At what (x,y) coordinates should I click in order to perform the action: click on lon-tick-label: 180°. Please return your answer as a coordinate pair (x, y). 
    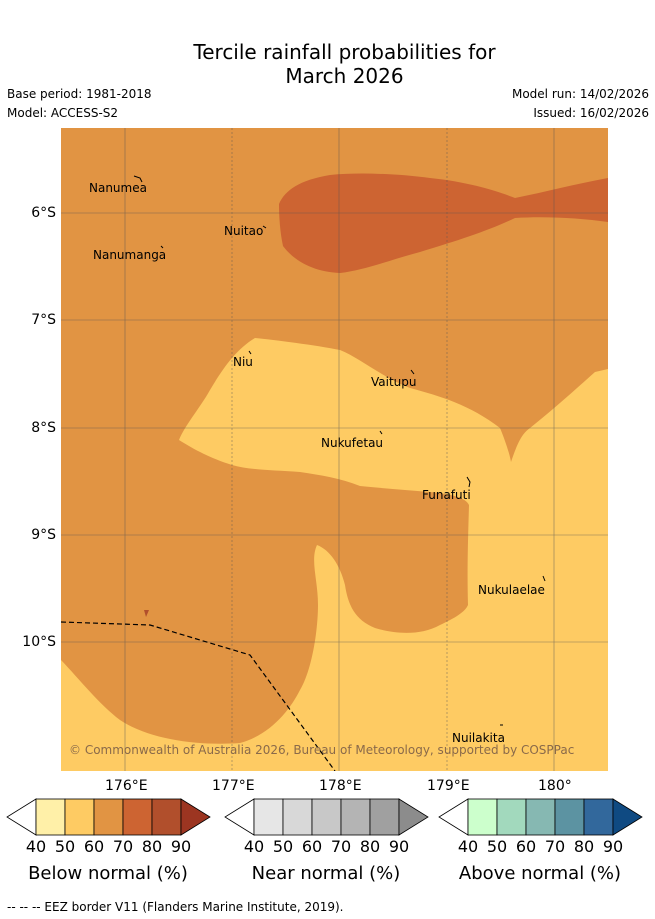
    Looking at the image, I should click on (555, 786).